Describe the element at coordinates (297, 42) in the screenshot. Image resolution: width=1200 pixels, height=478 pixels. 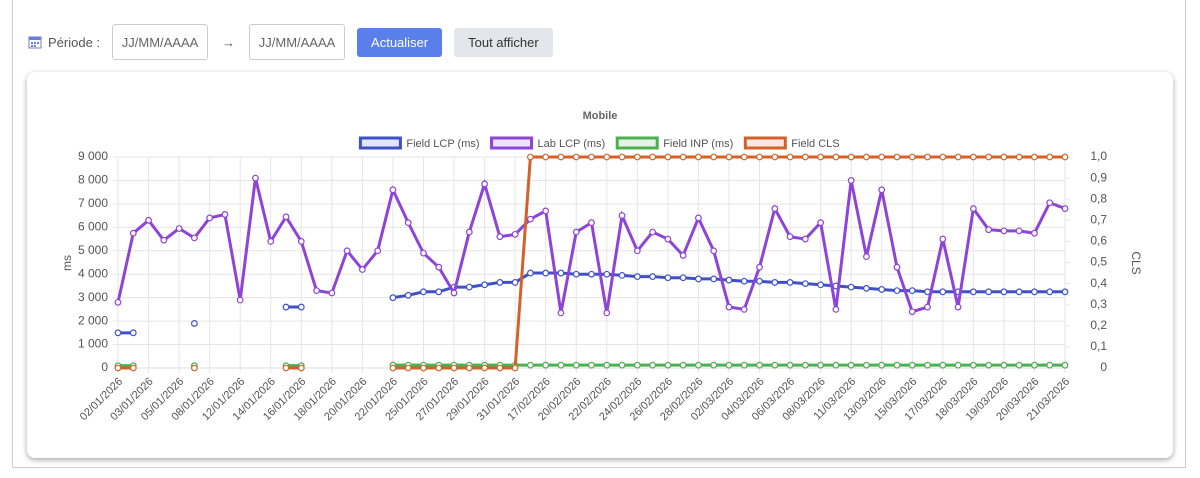
I see `end-date-input: JJ/MM/AAAA` at that location.